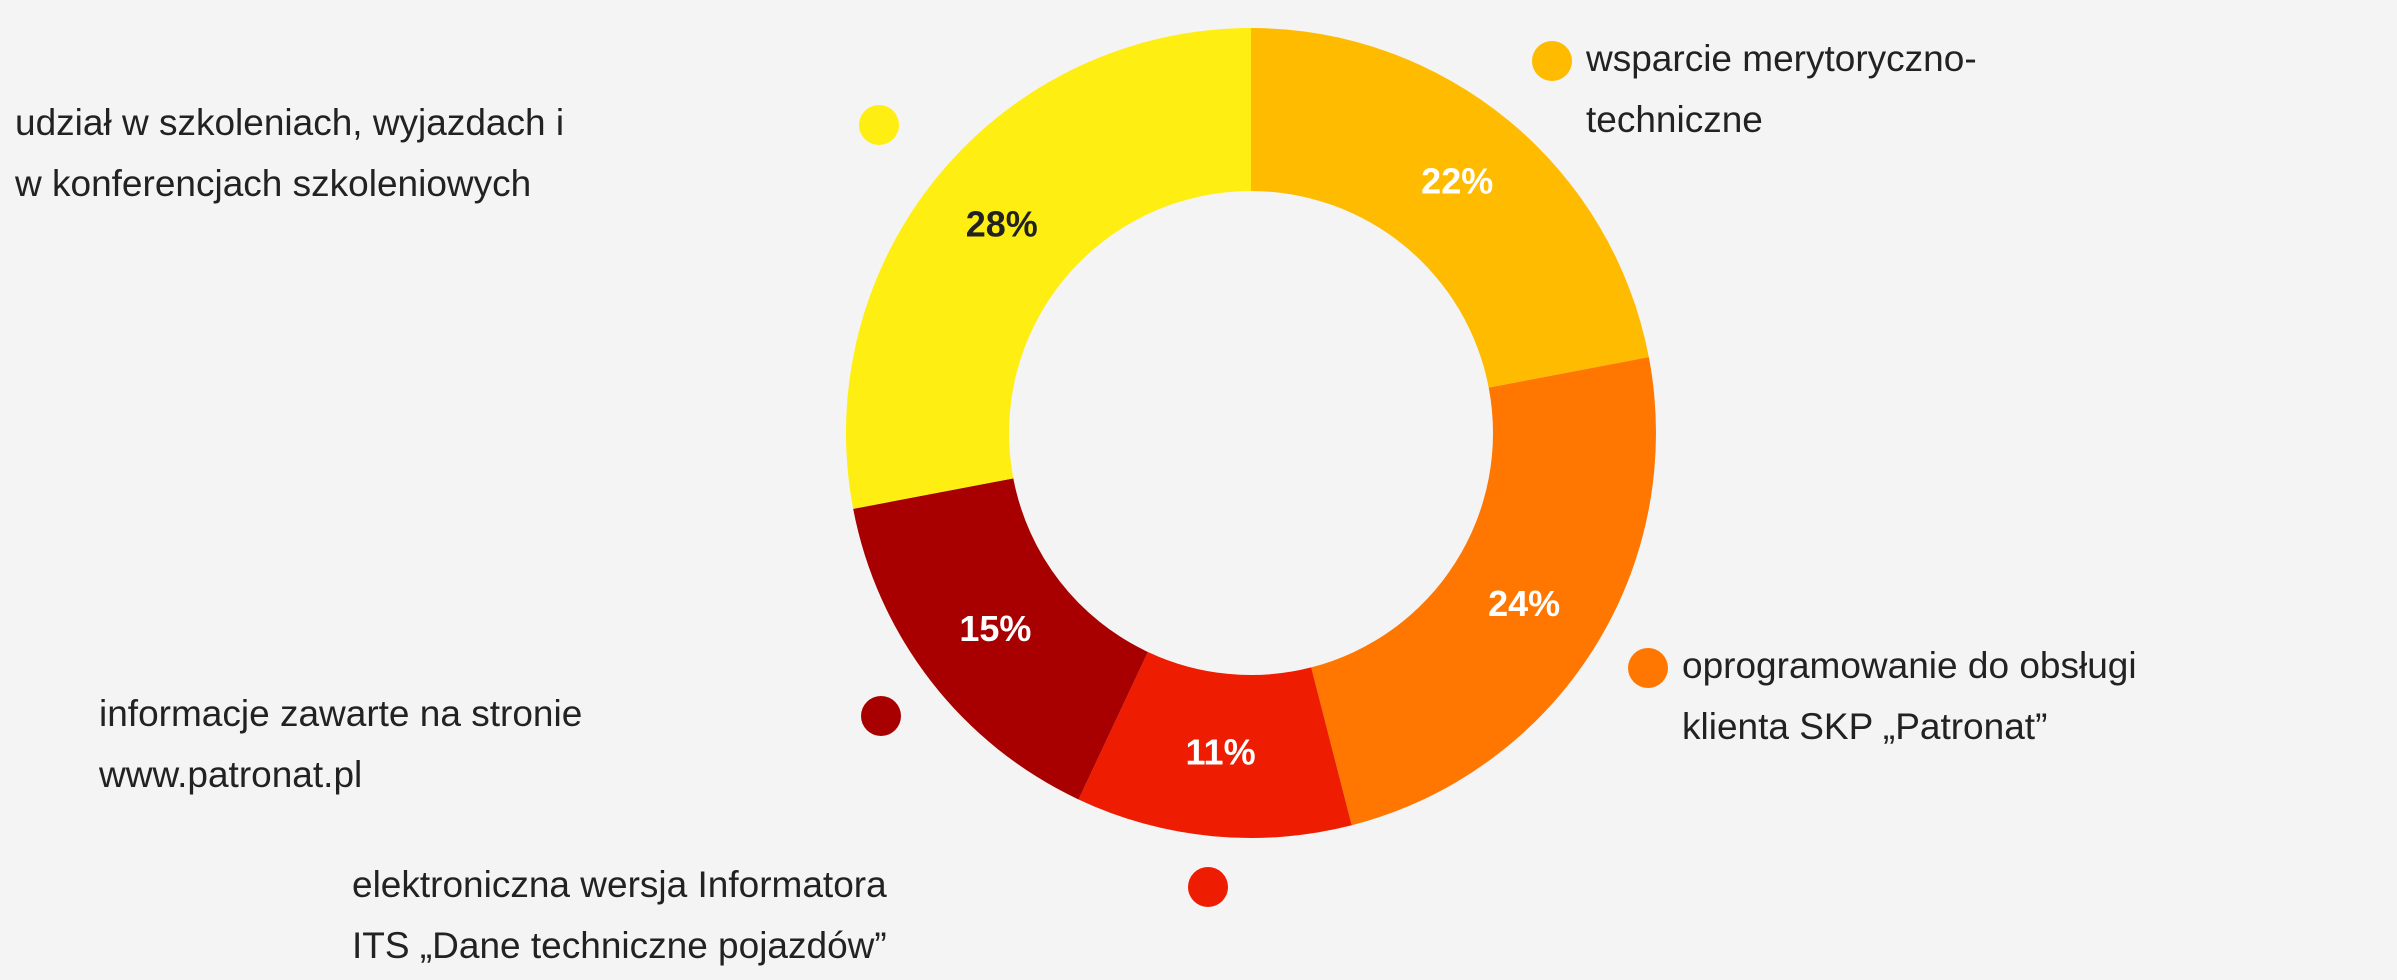 The width and height of the screenshot is (2397, 980). I want to click on legend-label: ITS „Dane techniczne pojazdów”, so click(619, 945).